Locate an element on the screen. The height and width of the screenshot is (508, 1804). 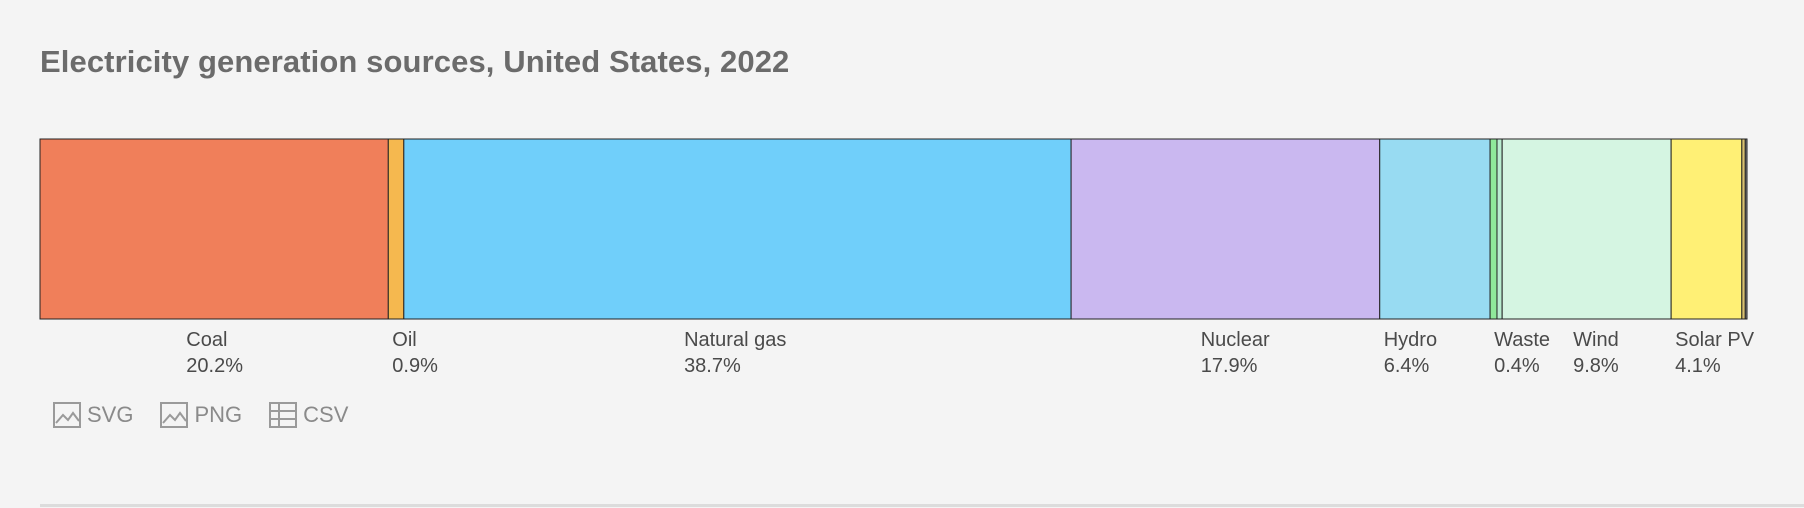
bar-segment-waste is located at coordinates (1493, 229).